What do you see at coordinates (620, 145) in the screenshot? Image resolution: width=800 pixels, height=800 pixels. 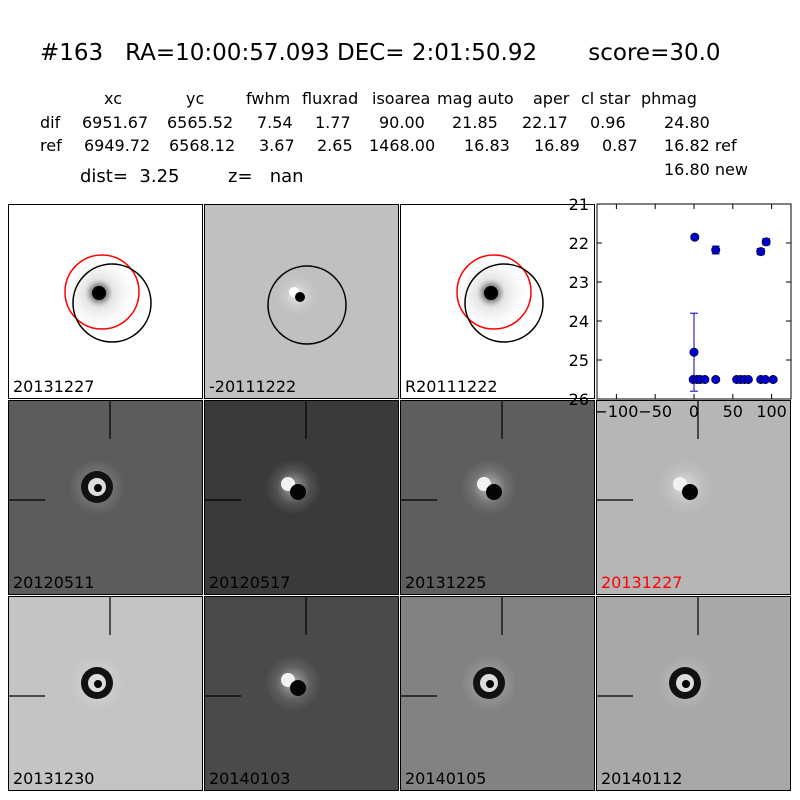 I see `ref-value: 0.87` at bounding box center [620, 145].